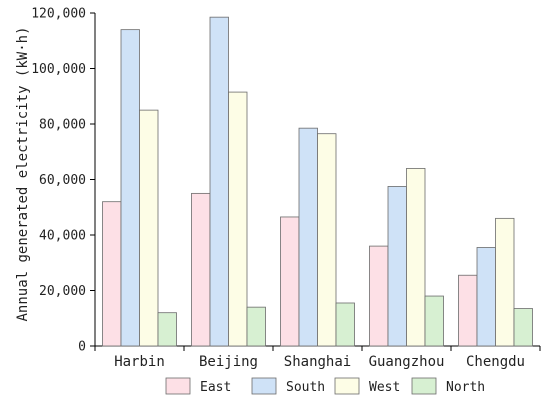 This screenshot has width=550, height=406. What do you see at coordinates (62, 236) in the screenshot?
I see `y-tick-label: 40,000` at bounding box center [62, 236].